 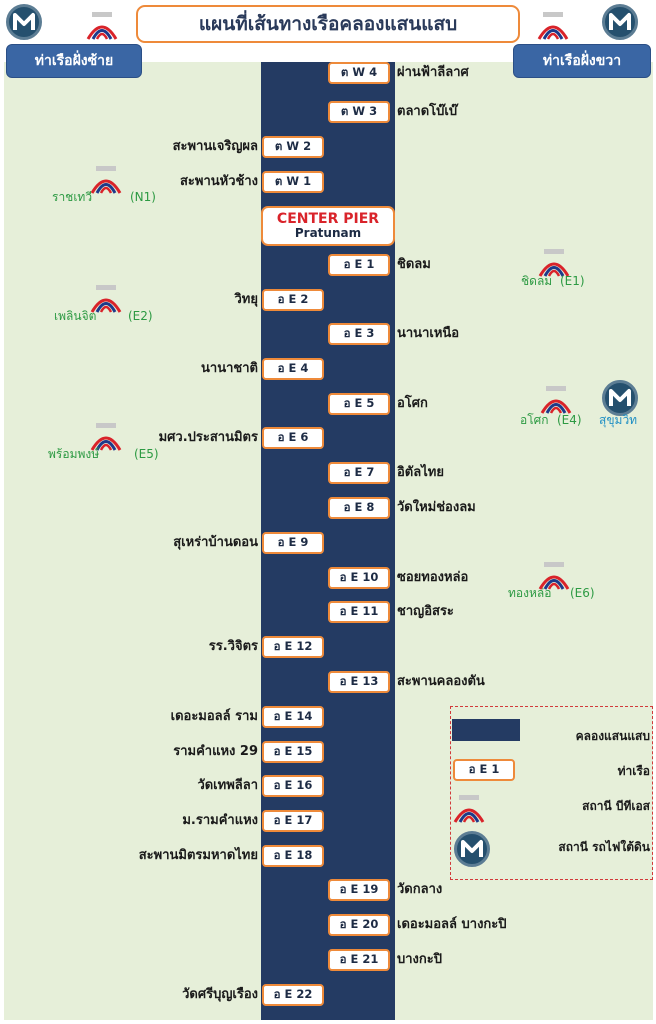 I want to click on legend-bts-icon, so click(x=469, y=809).